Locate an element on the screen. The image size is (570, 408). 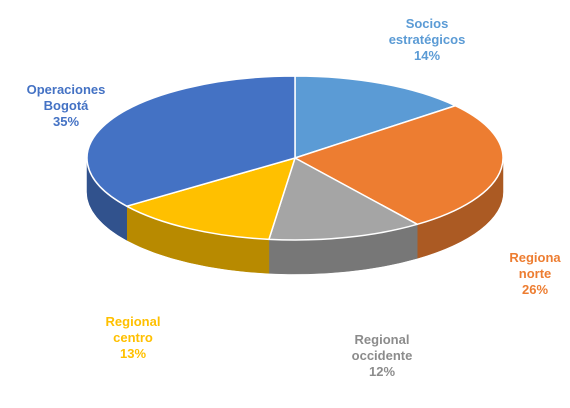
slice-label-line: norte is located at coordinates (535, 273).